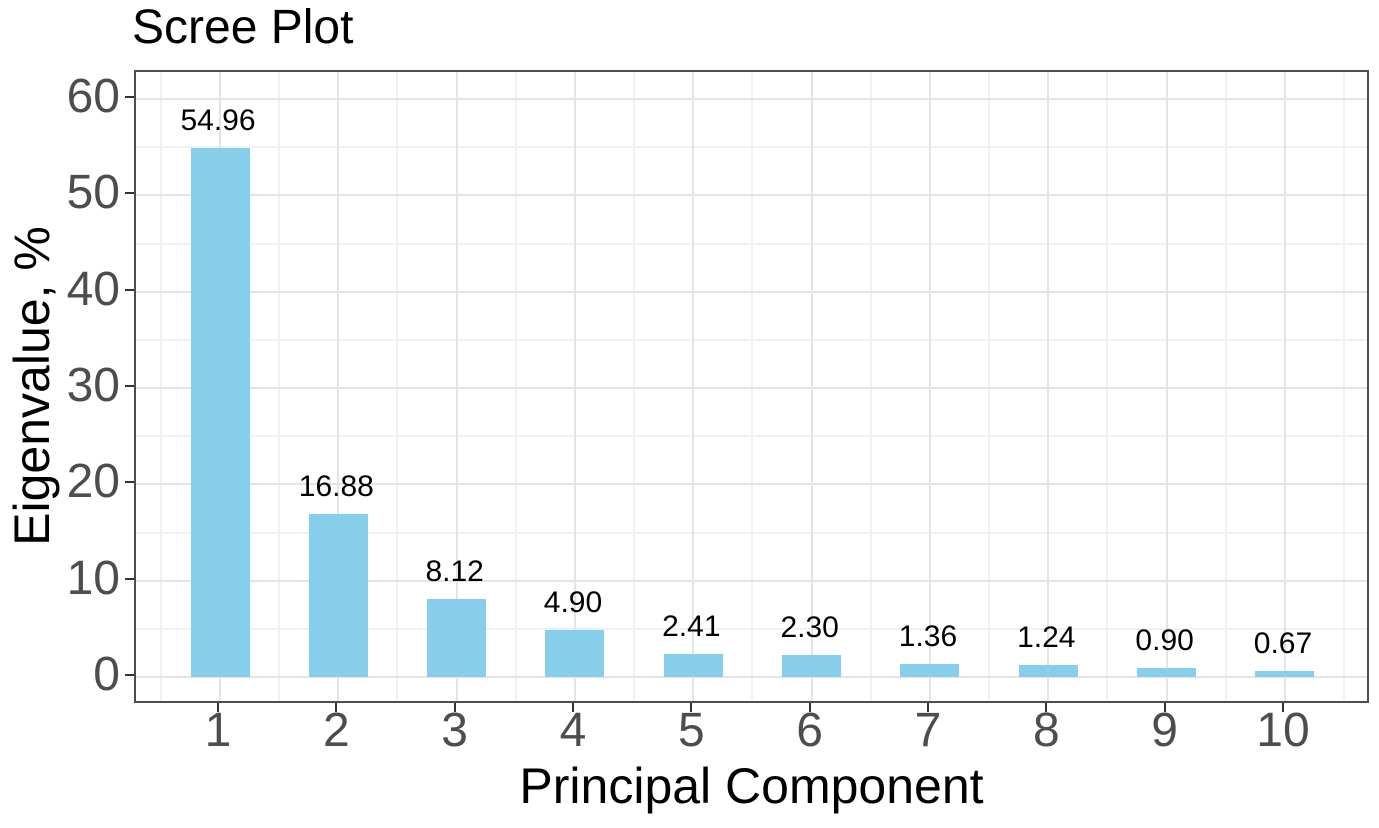  What do you see at coordinates (93, 193) in the screenshot?
I see `y-tick-label: 50` at bounding box center [93, 193].